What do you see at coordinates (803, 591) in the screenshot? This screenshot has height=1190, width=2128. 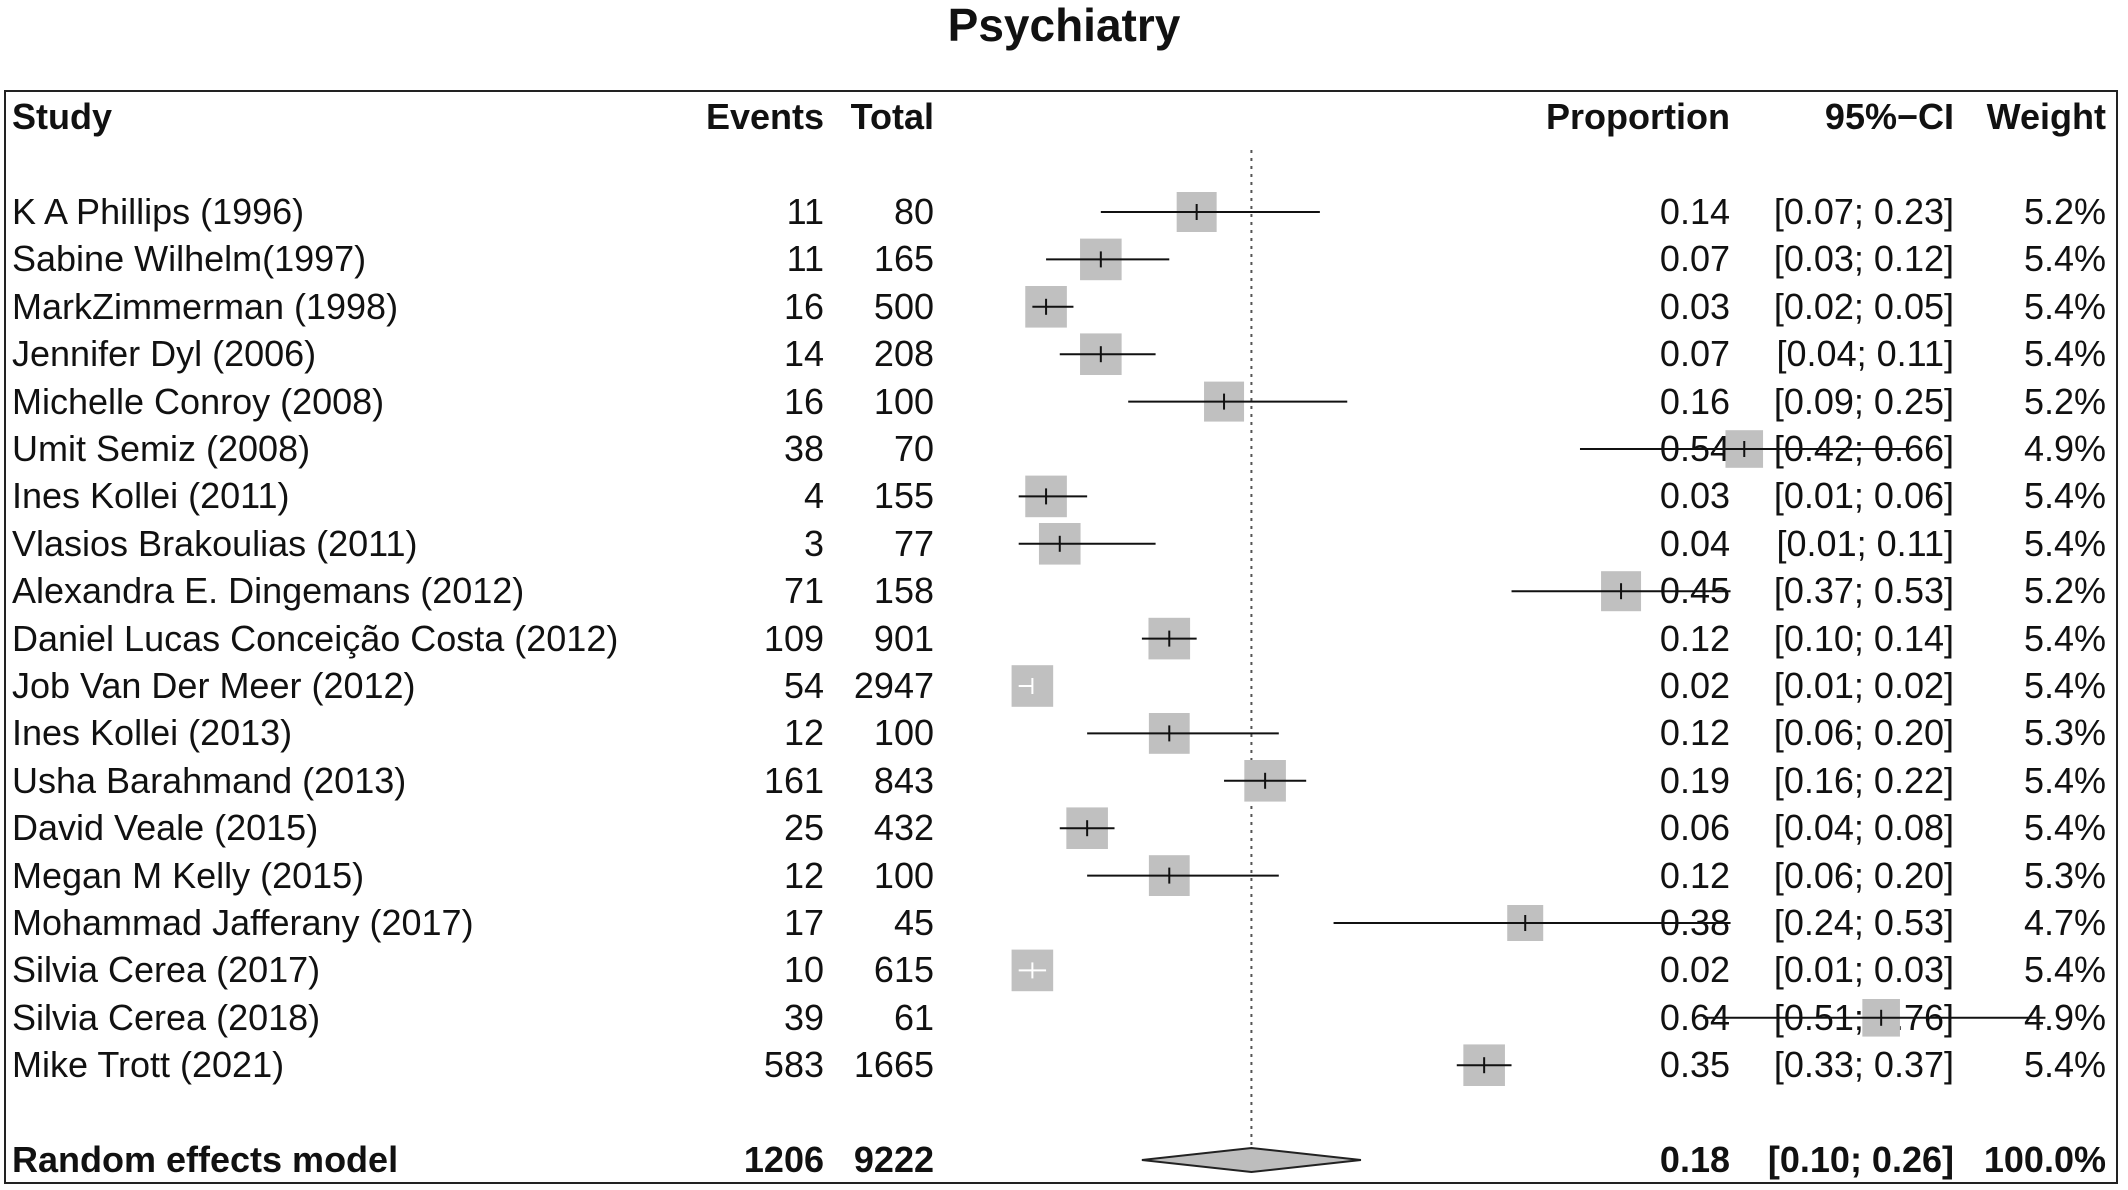 I see `study-events: 71` at bounding box center [803, 591].